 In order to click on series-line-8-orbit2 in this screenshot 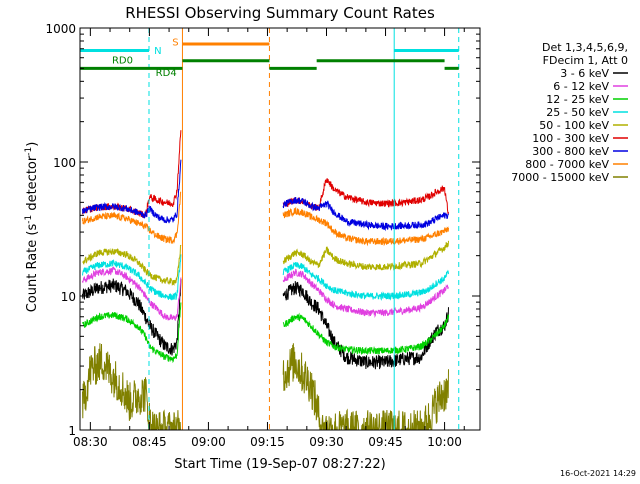, I will do `click(365, 226)`.